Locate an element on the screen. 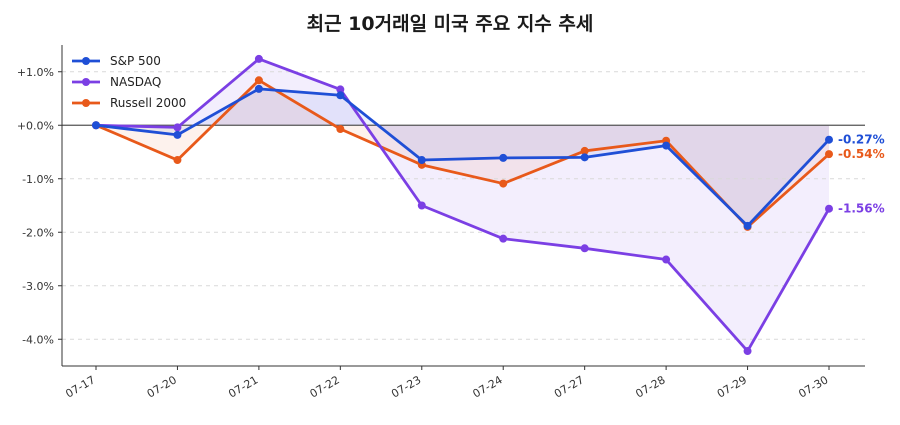 Image resolution: width=900 pixels, height=425 pixels. x-tick-label: 07-24 is located at coordinates (488, 386).